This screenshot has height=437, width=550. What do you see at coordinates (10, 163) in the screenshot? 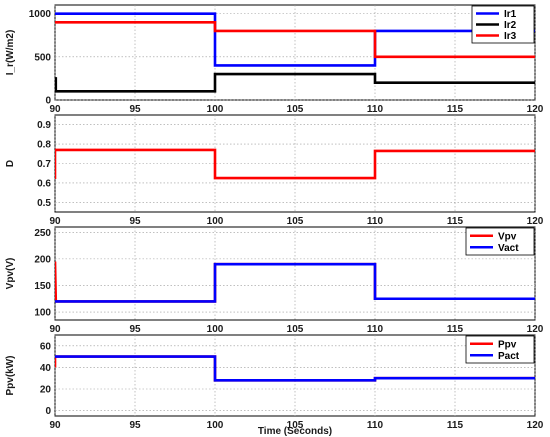
I see `y-axis-label: D` at bounding box center [10, 163].